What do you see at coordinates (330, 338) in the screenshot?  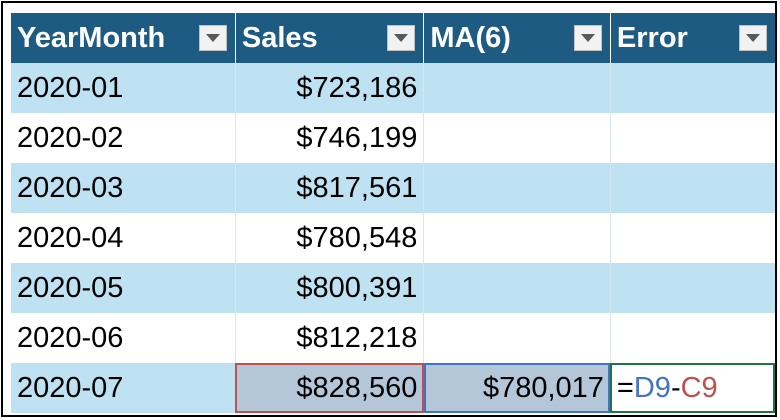 I see `cell-sales: $812,218` at bounding box center [330, 338].